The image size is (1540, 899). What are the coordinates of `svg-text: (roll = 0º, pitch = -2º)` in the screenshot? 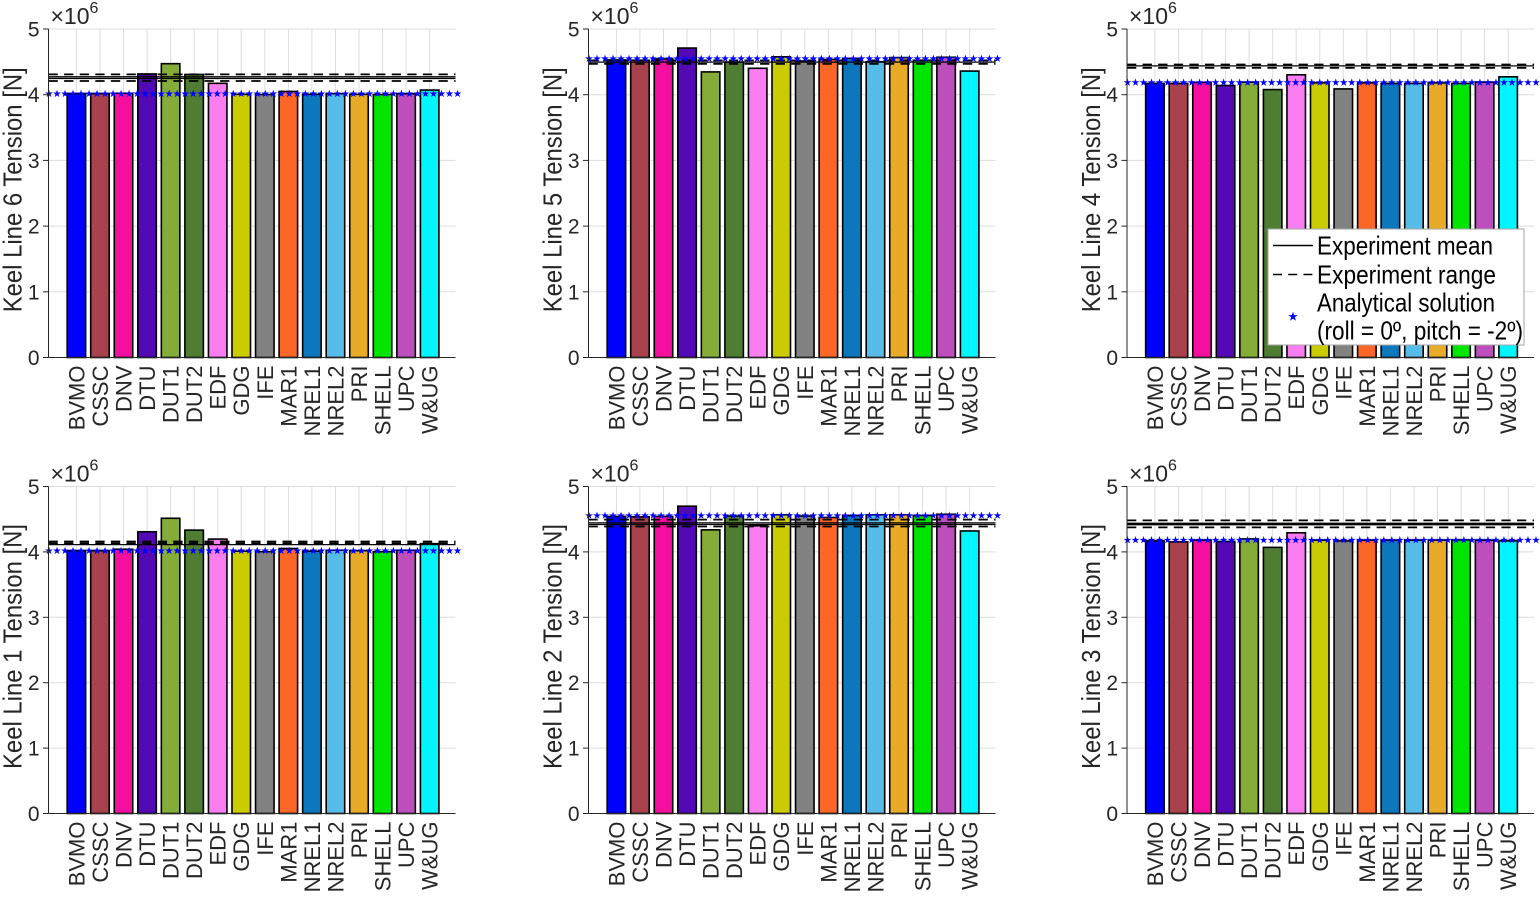 It's located at (1420, 331).